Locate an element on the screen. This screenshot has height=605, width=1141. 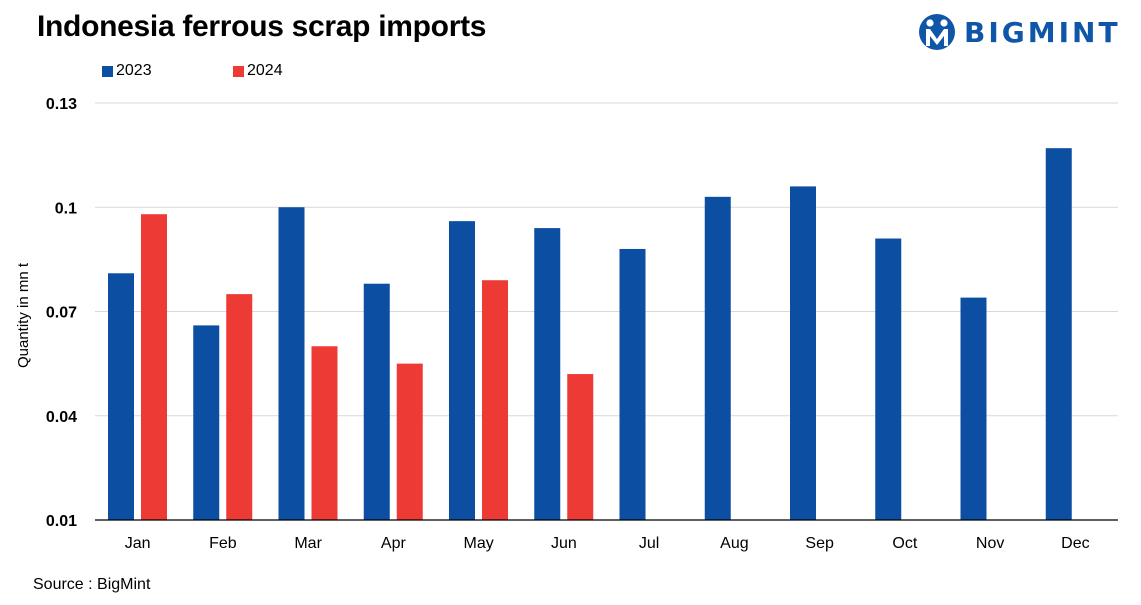
chart-title: Indonesia ferrous scrap imports is located at coordinates (262, 26).